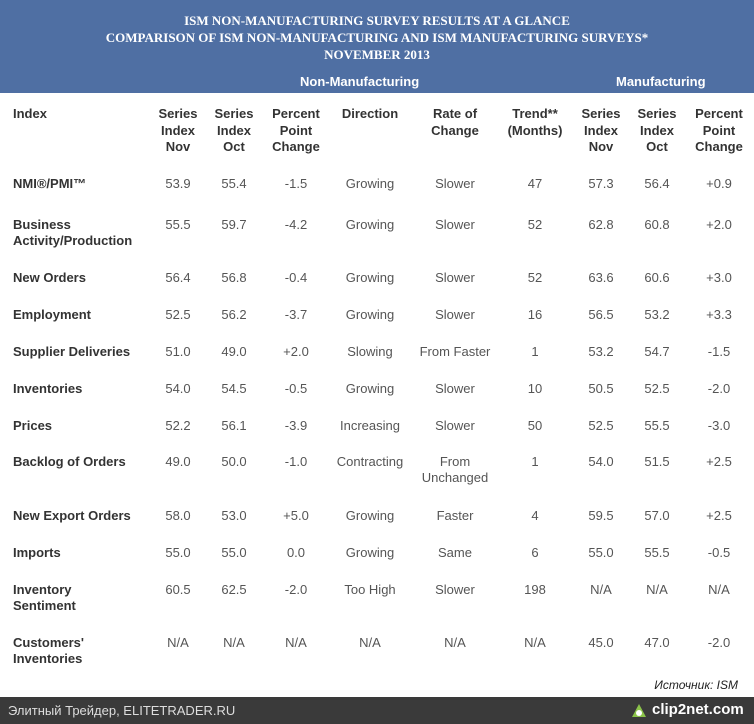 This screenshot has height=724, width=754. Describe the element at coordinates (535, 183) in the screenshot. I see `cell: 47` at that location.